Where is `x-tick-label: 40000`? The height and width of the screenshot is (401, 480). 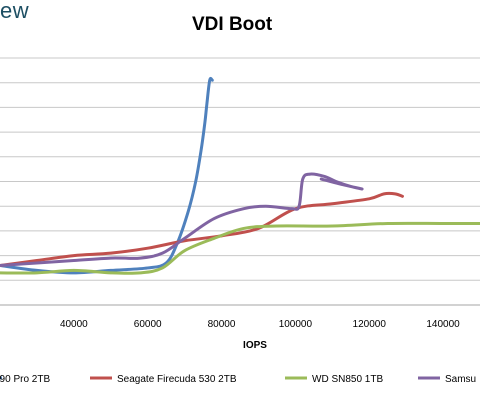
x-tick-label: 40000 is located at coordinates (74, 324).